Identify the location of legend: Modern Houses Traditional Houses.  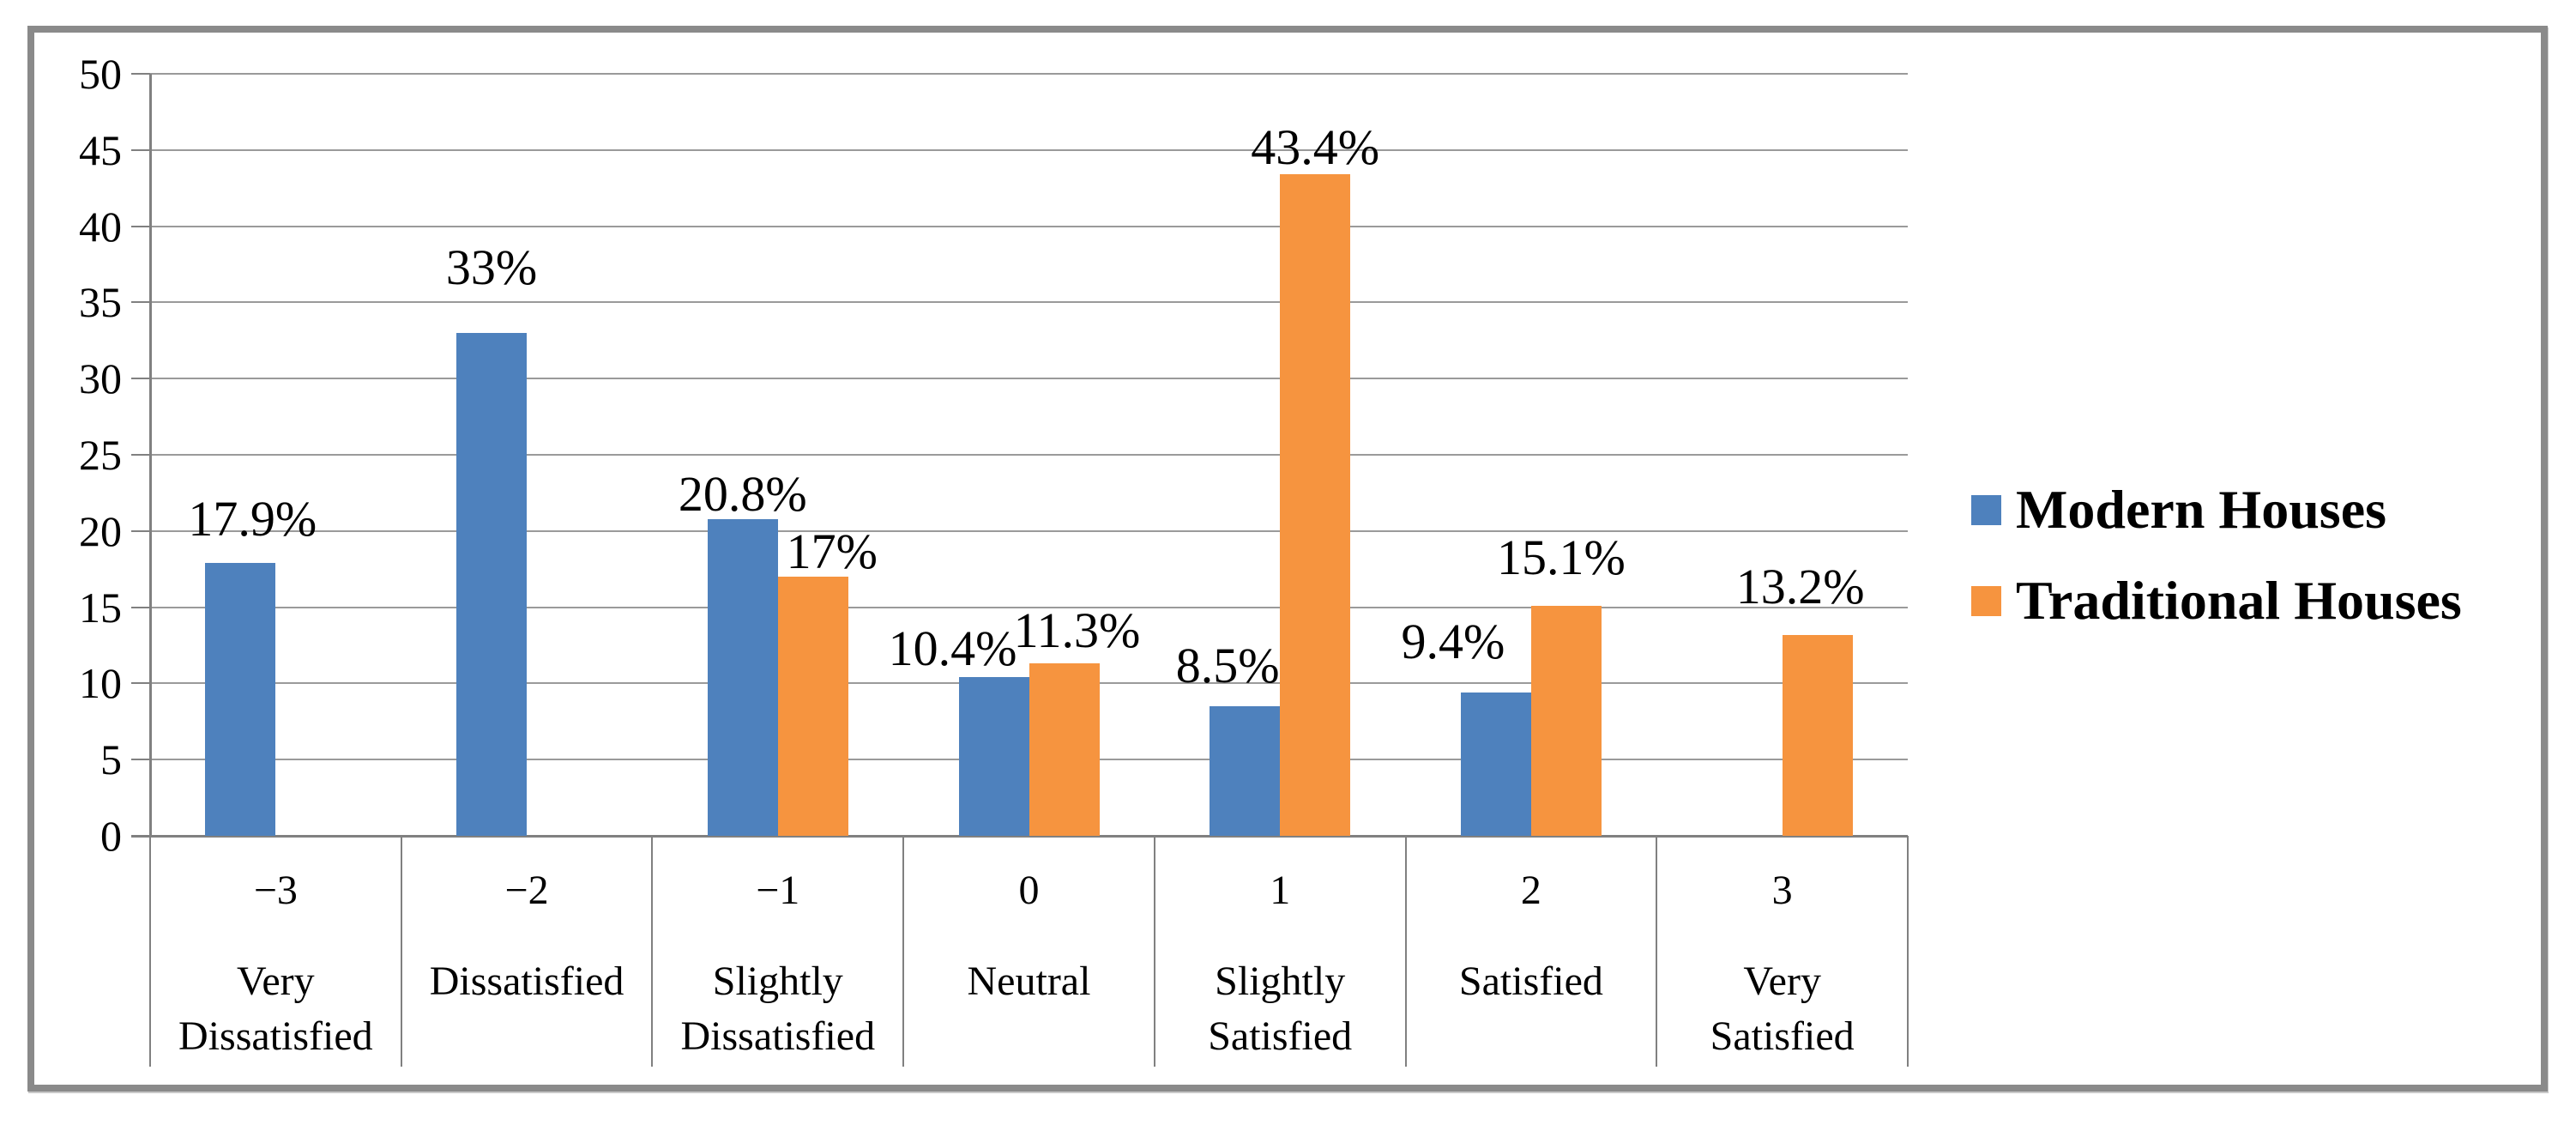
(2216, 568).